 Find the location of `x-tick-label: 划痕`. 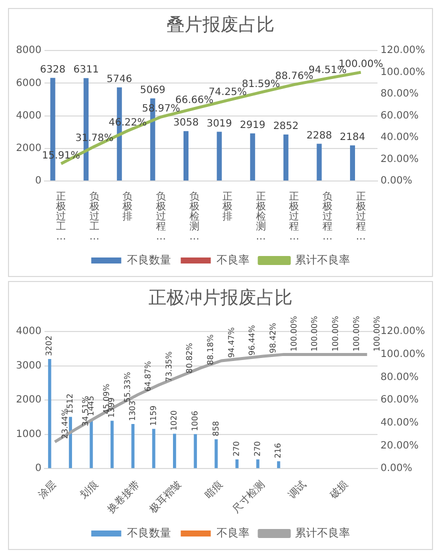

x-tick-label: 划痕 is located at coordinates (89, 490).